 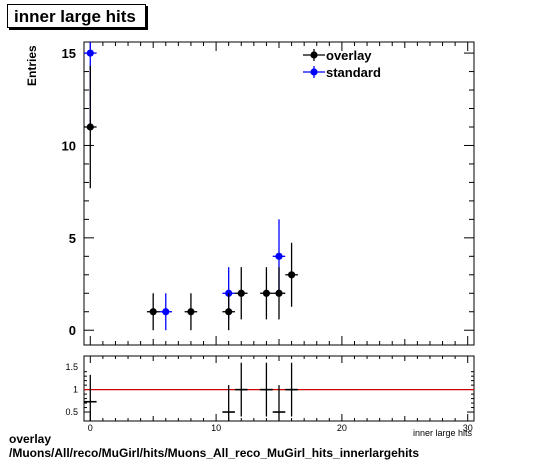 I want to click on y-tick-label: 15, so click(x=69, y=53).